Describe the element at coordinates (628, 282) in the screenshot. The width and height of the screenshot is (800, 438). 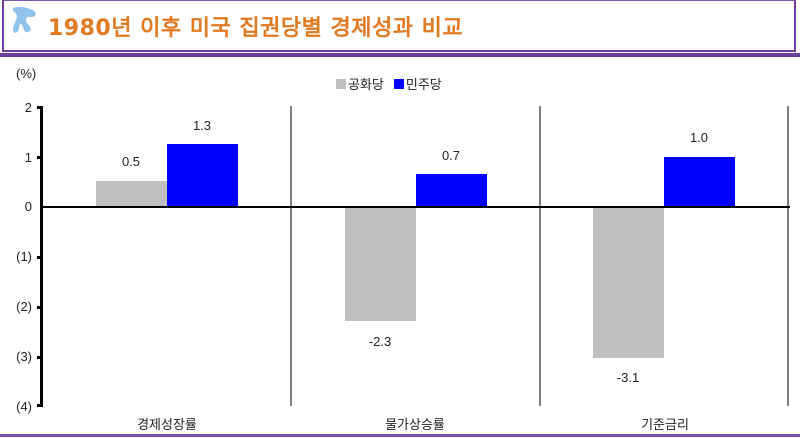
I see `bar-republican-rate` at that location.